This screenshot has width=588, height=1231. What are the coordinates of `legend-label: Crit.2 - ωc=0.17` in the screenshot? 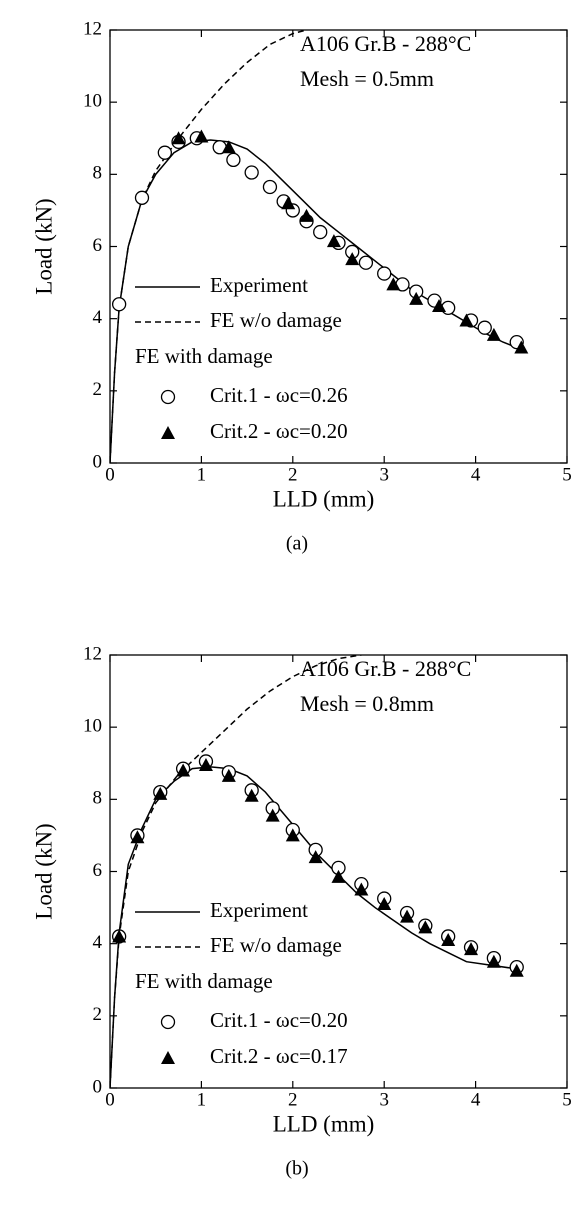 It's located at (279, 1056).